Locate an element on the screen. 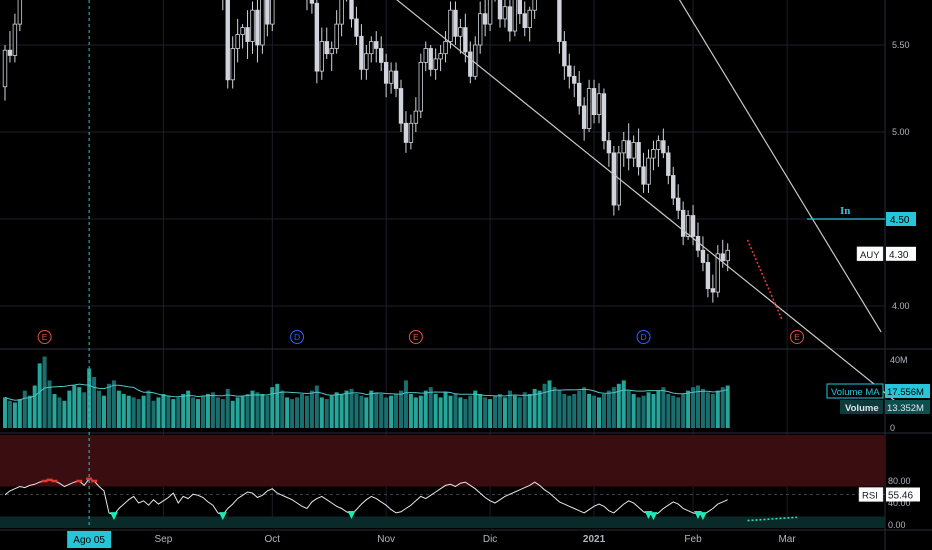 Image resolution: width=932 pixels, height=550 pixels. date-tick-label: Dic is located at coordinates (490, 539).